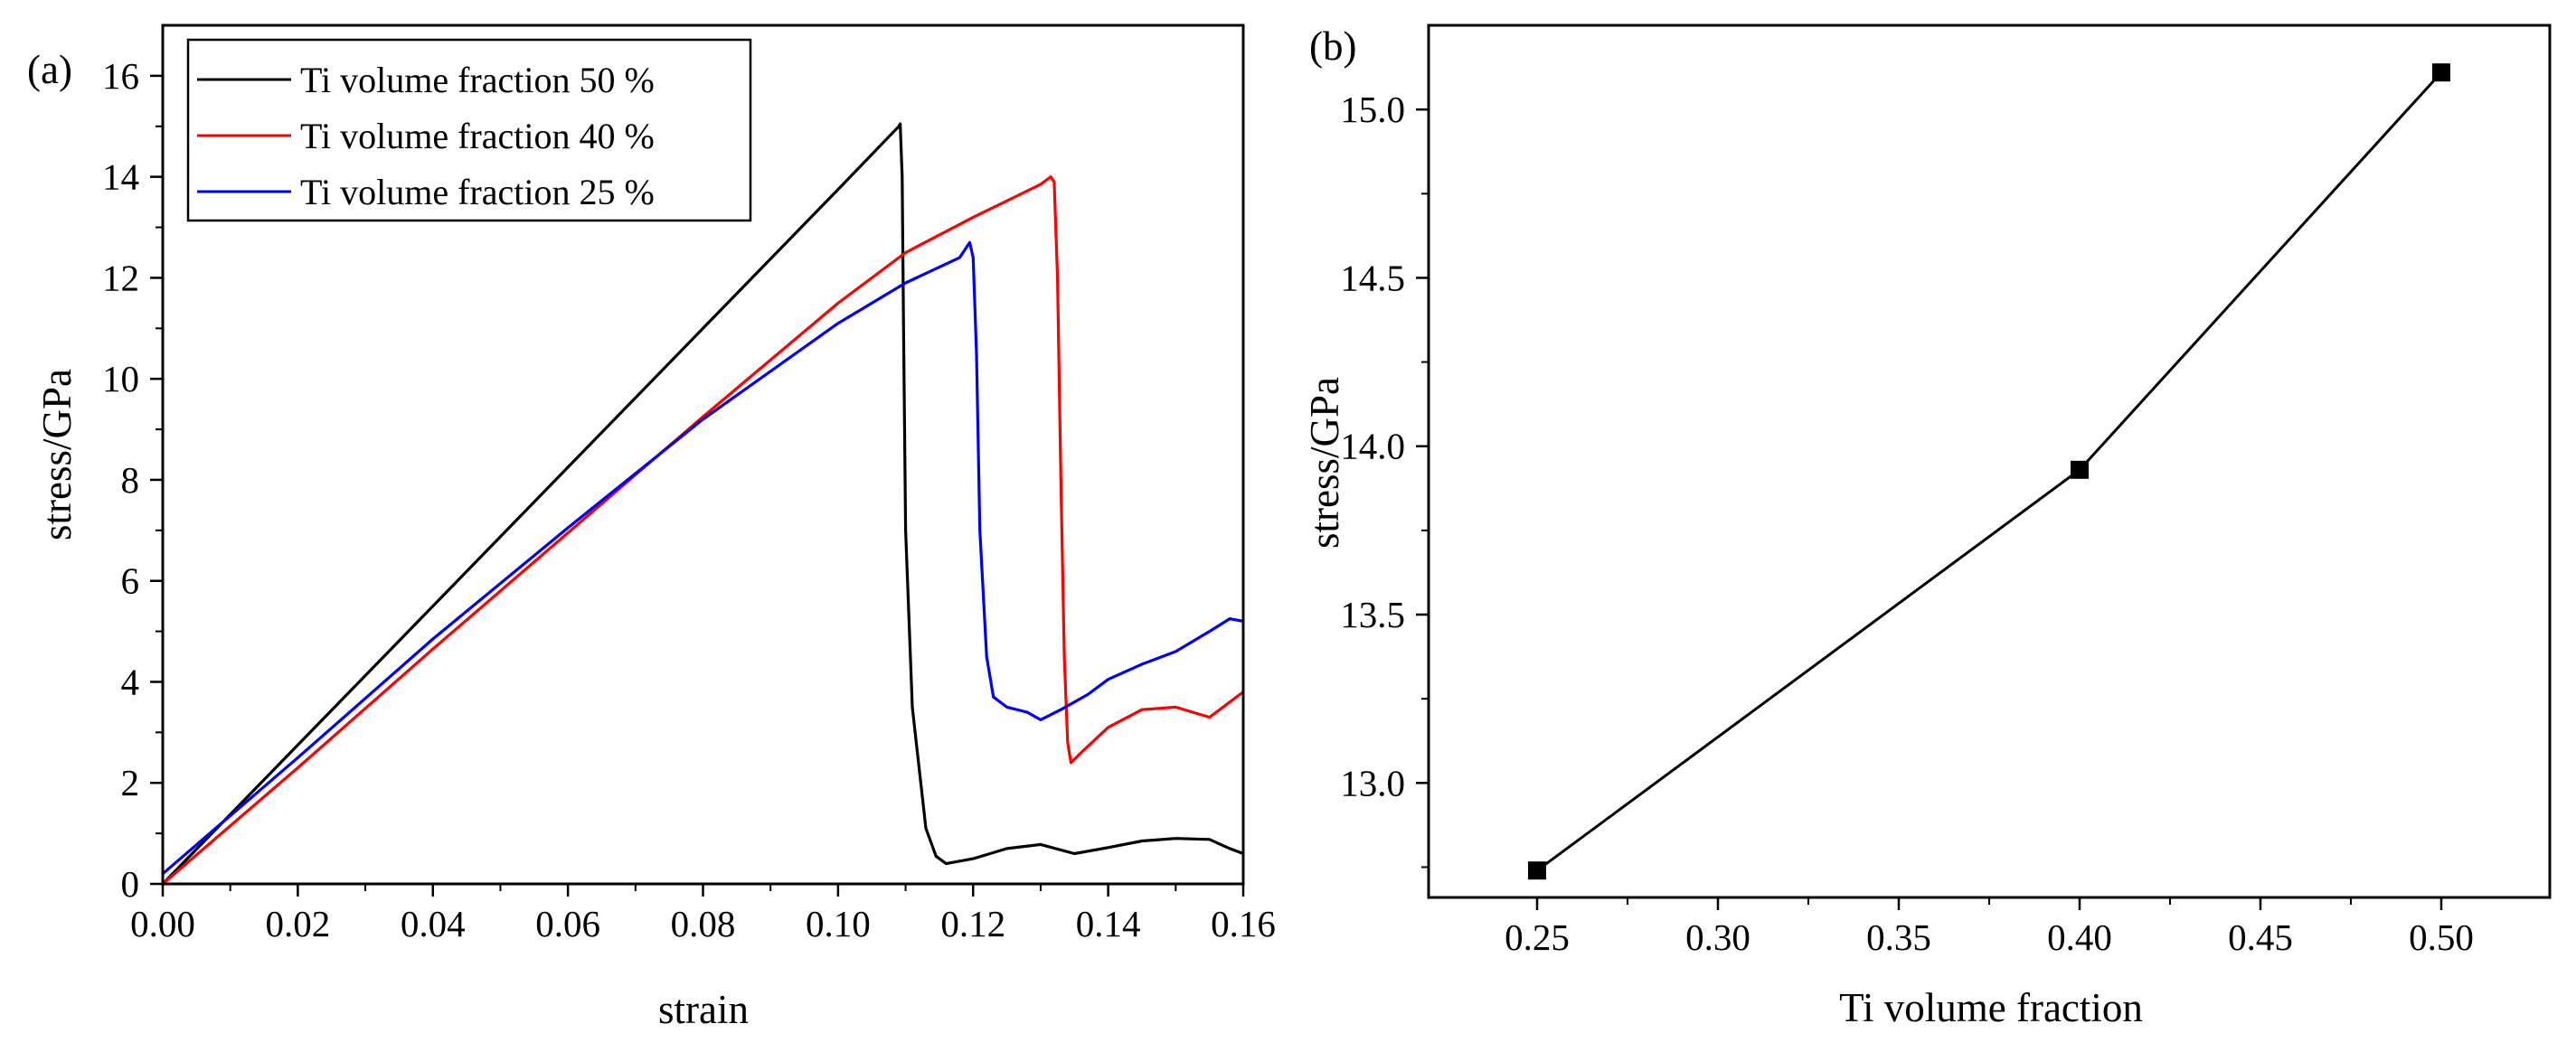  Describe the element at coordinates (477, 80) in the screenshot. I see `legend-label-50: Ti volume fraction 50 %` at that location.